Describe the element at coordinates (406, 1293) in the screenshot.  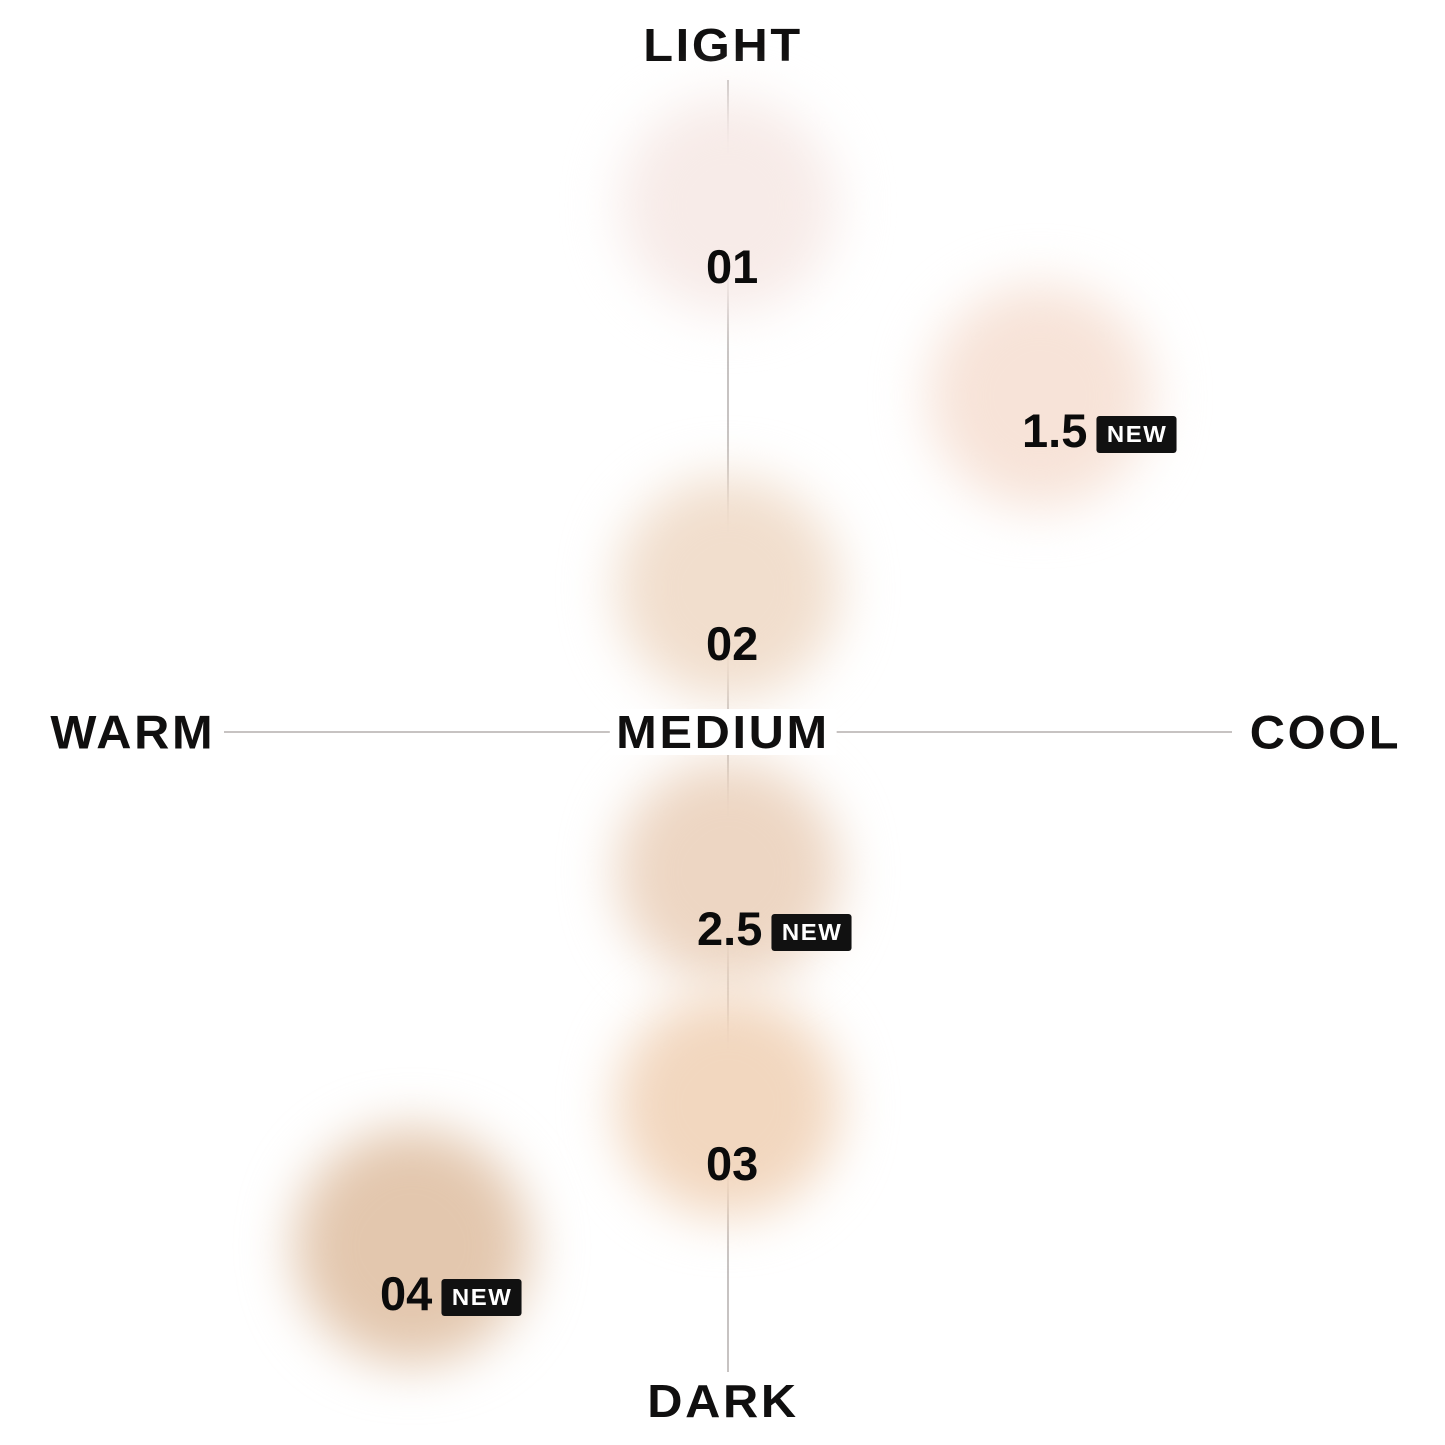
I see `shade-code-label: 04` at that location.